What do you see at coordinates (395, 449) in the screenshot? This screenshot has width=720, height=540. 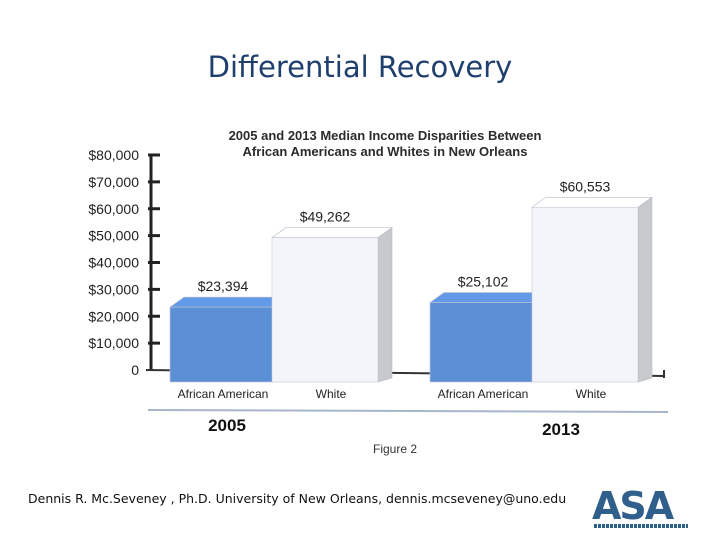 I see `figure-caption: Figure 2` at bounding box center [395, 449].